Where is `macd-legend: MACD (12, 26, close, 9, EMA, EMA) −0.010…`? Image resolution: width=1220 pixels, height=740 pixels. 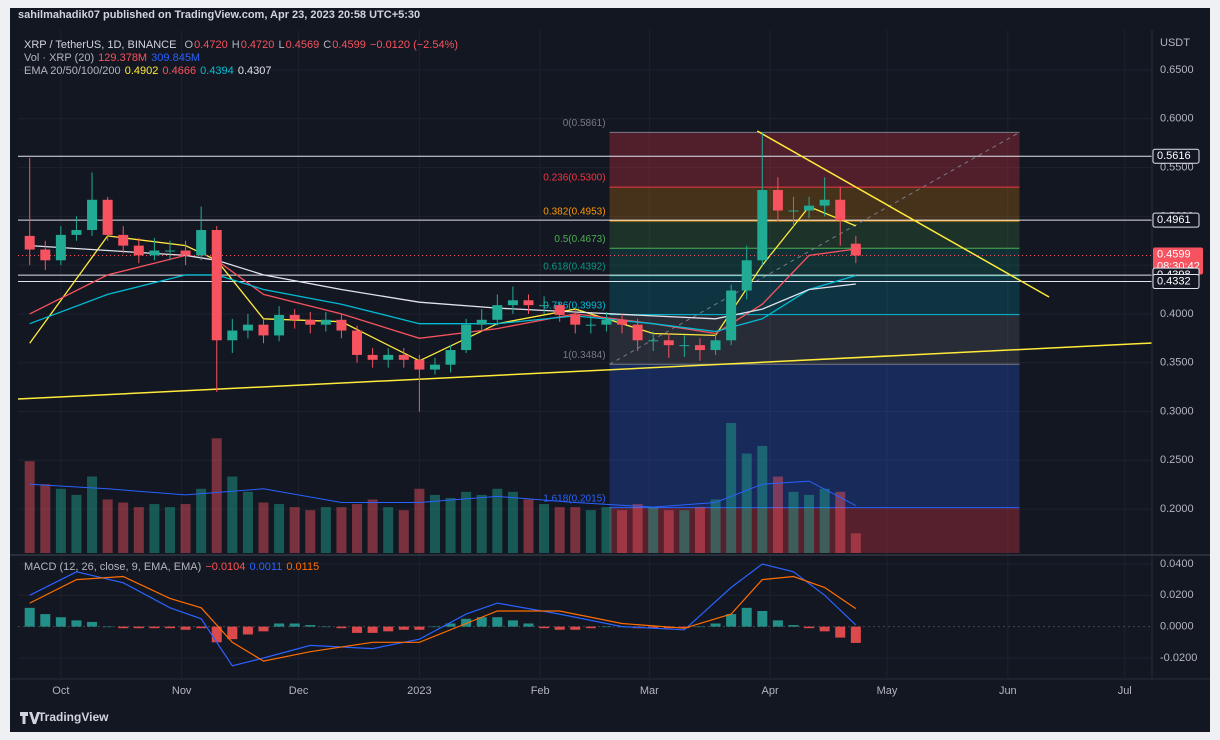 macd-legend: MACD (12, 26, close, 9, EMA, EMA) −0.010… is located at coordinates (172, 567).